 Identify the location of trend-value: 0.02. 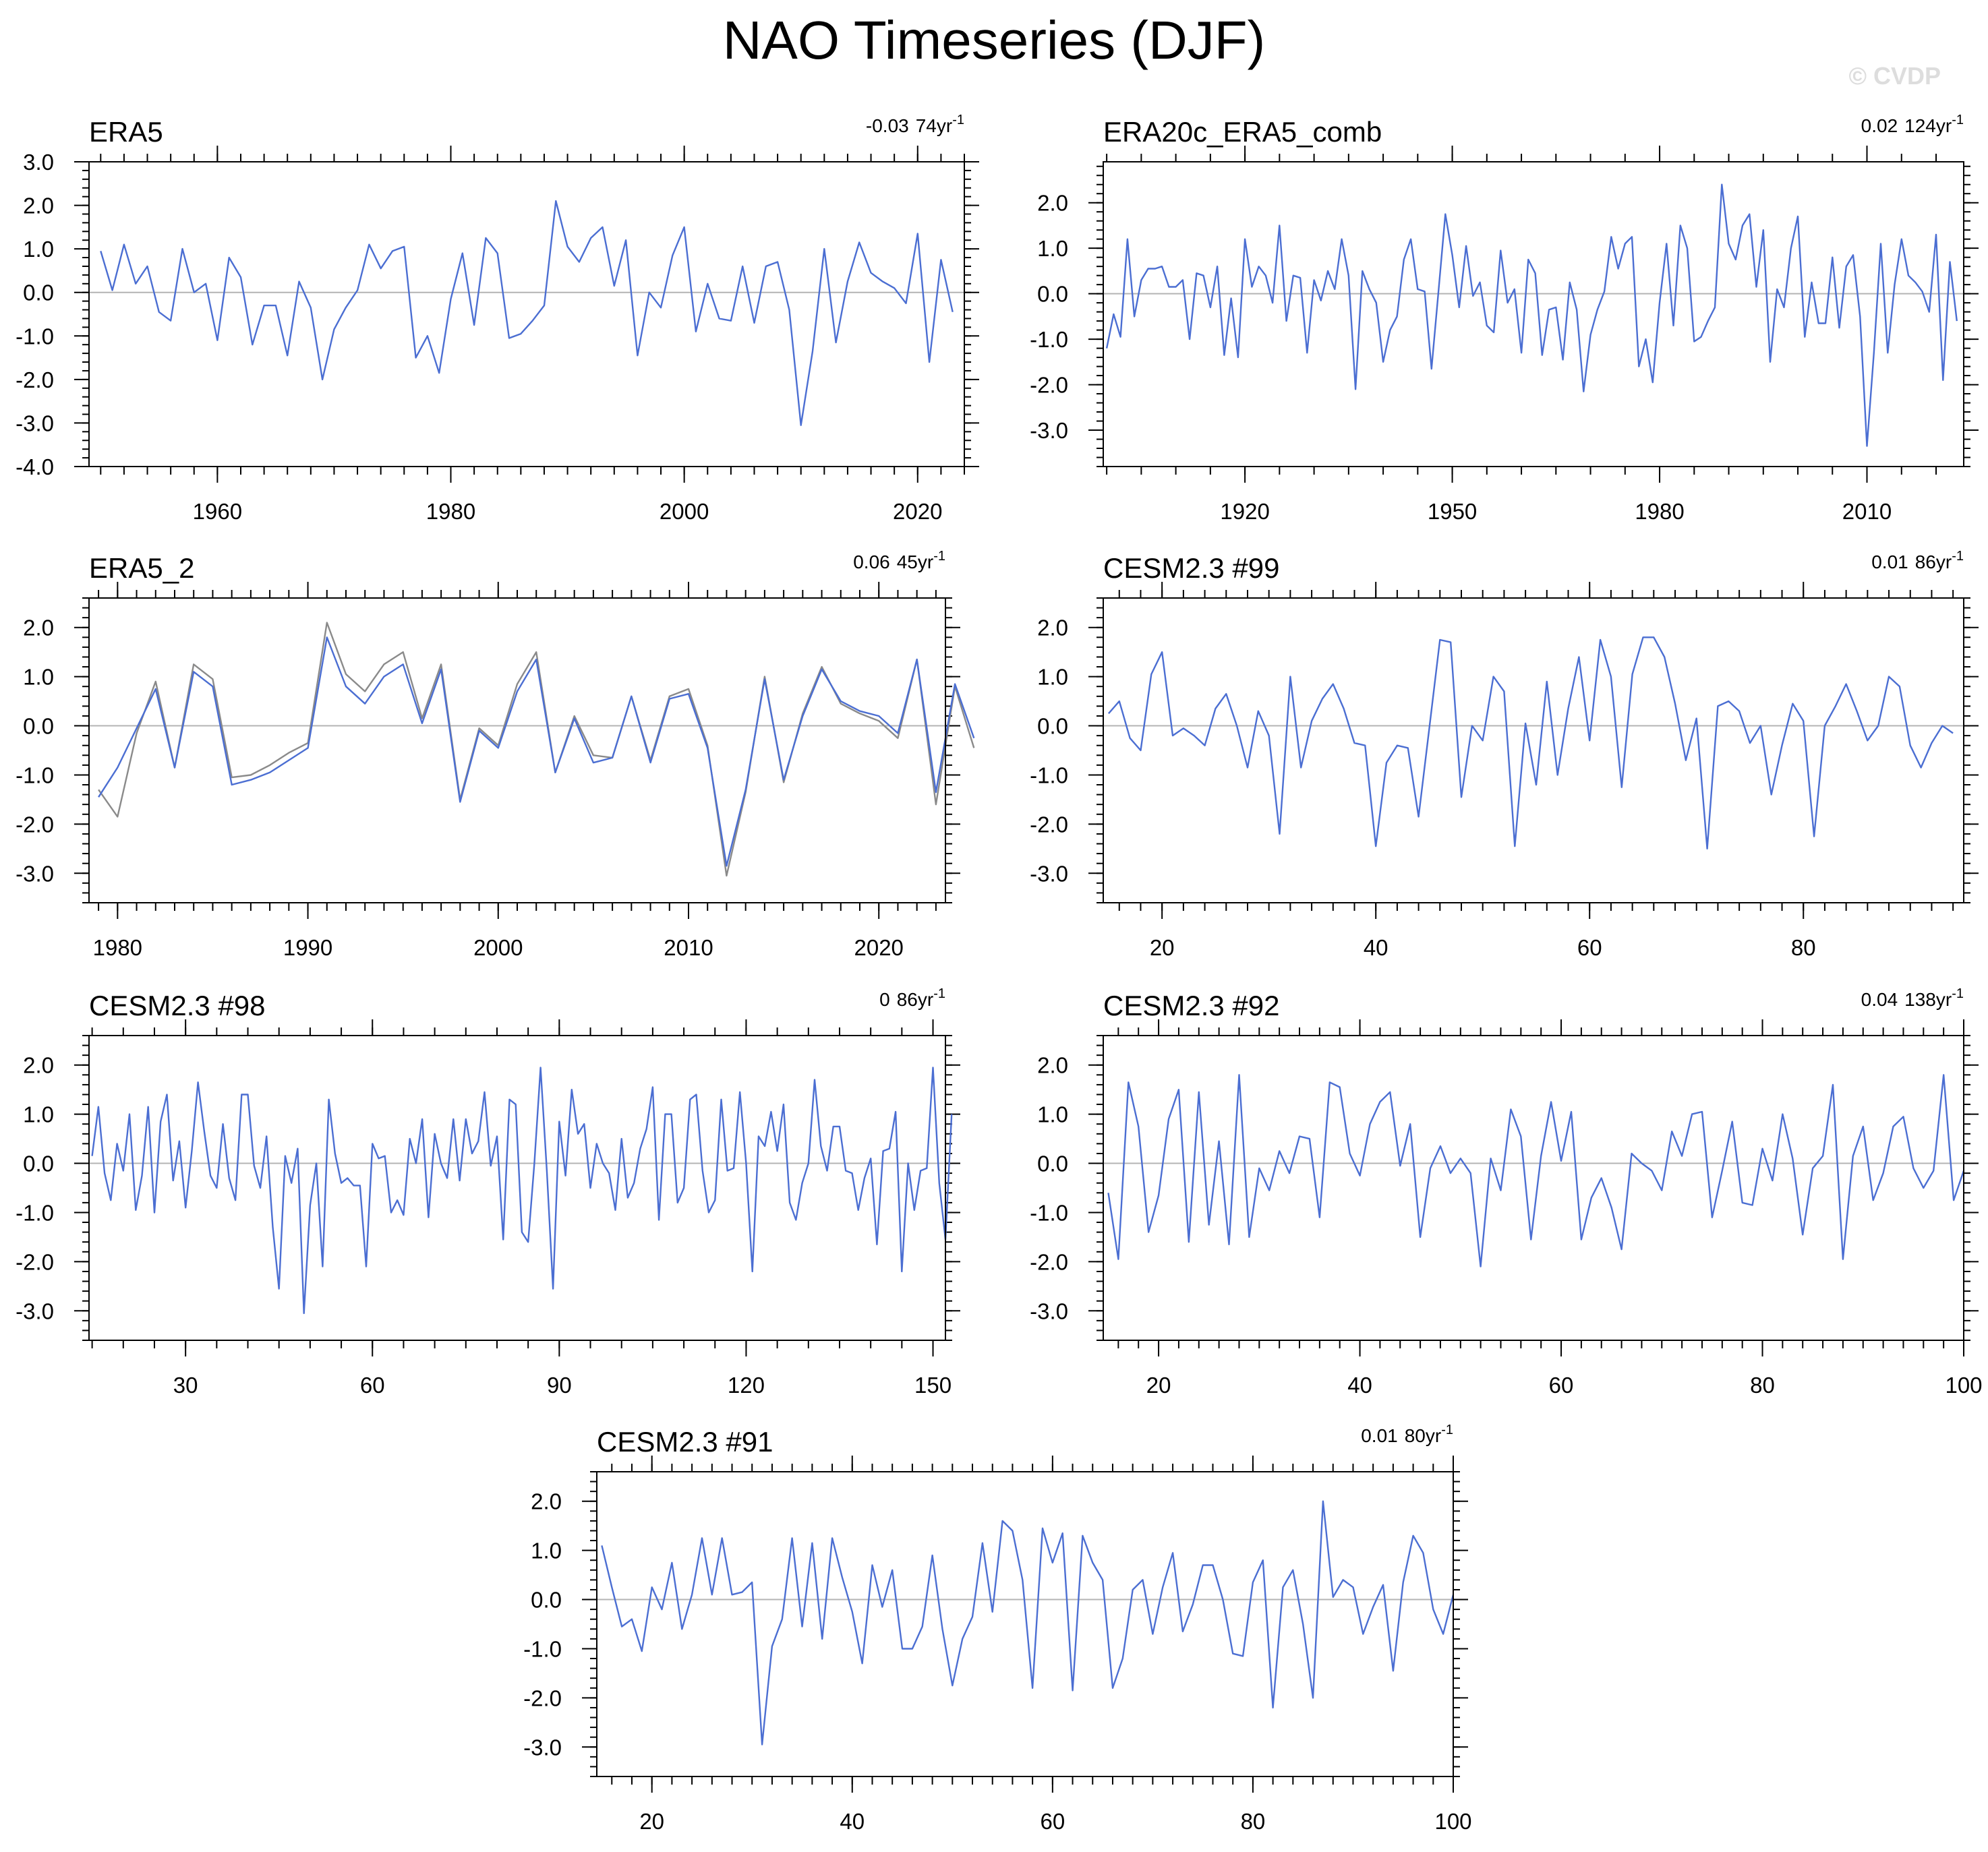
(1880, 126).